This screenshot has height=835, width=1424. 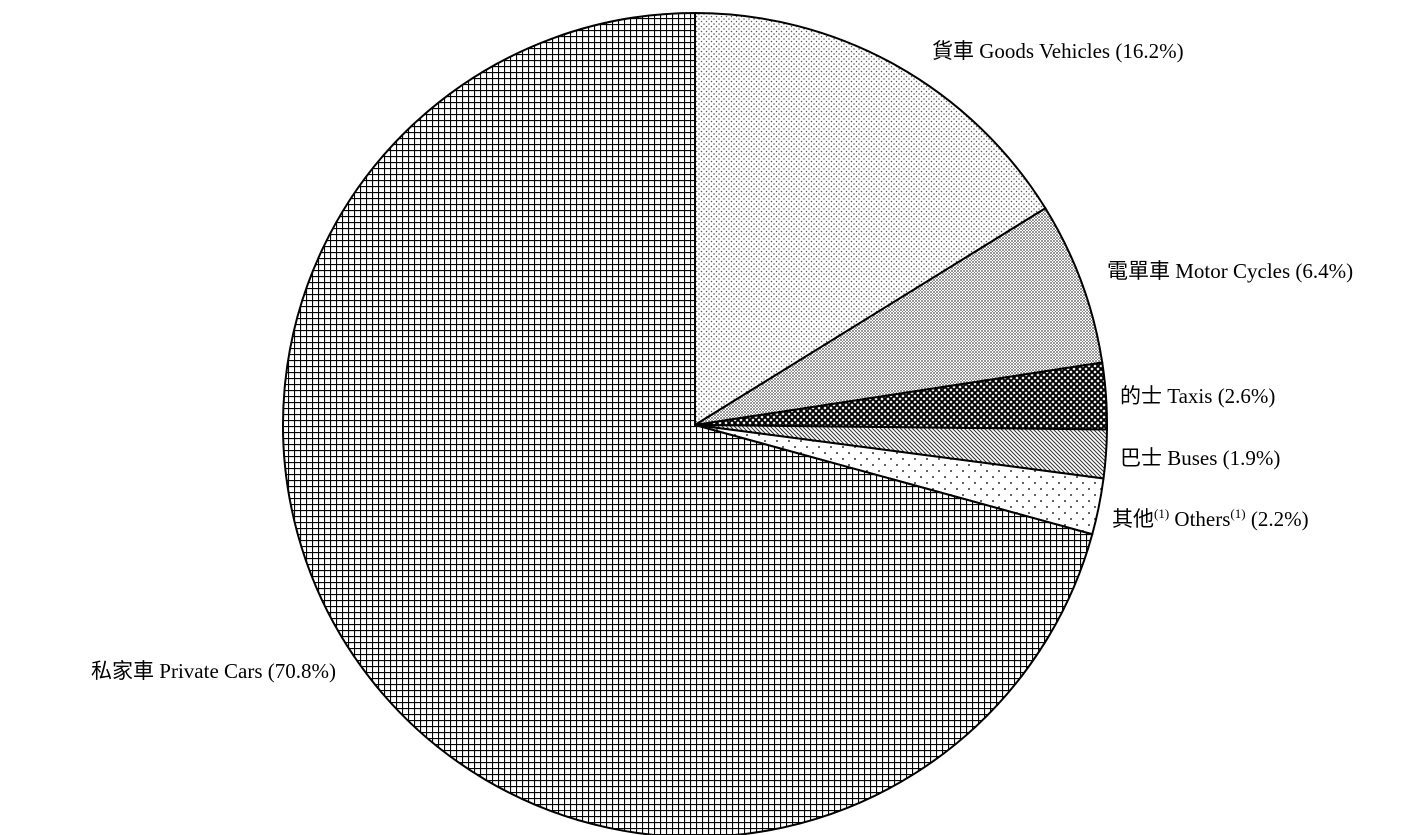 I want to click on pie-label-motor-cycles: 電單車 Motor Cycles (6.4%), so click(x=1230, y=271).